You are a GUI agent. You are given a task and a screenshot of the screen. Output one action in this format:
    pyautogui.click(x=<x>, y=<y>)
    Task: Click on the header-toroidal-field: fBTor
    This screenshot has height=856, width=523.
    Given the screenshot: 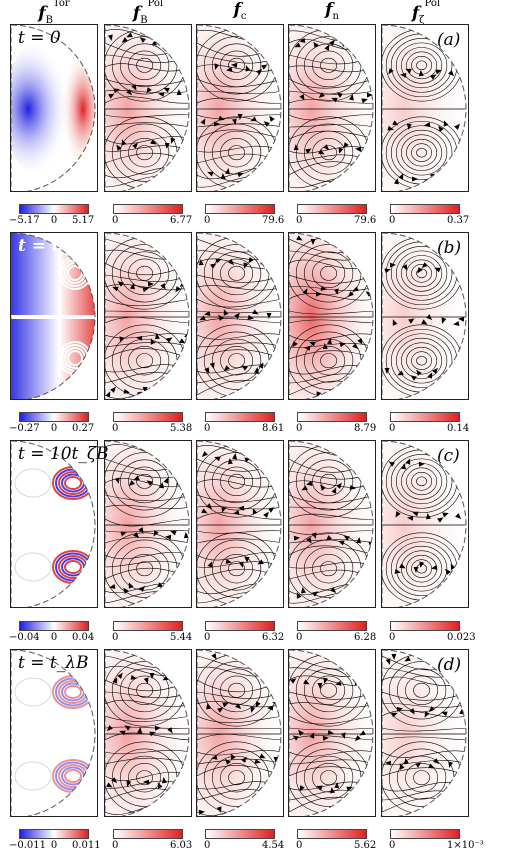 What is the action you would take?
    pyautogui.click(x=54, y=13)
    